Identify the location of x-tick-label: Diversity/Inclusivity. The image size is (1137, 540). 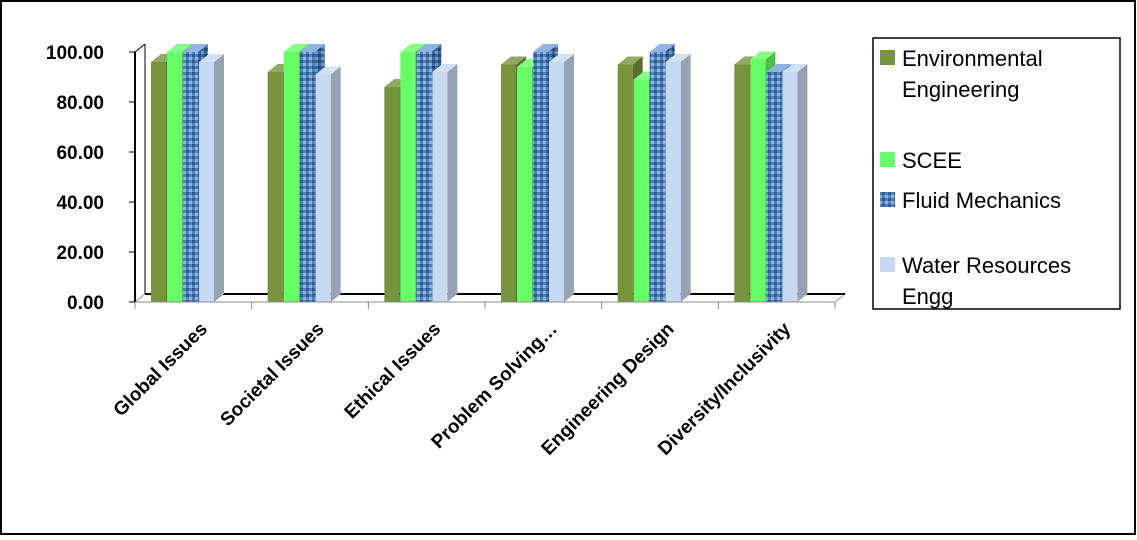
(724, 388).